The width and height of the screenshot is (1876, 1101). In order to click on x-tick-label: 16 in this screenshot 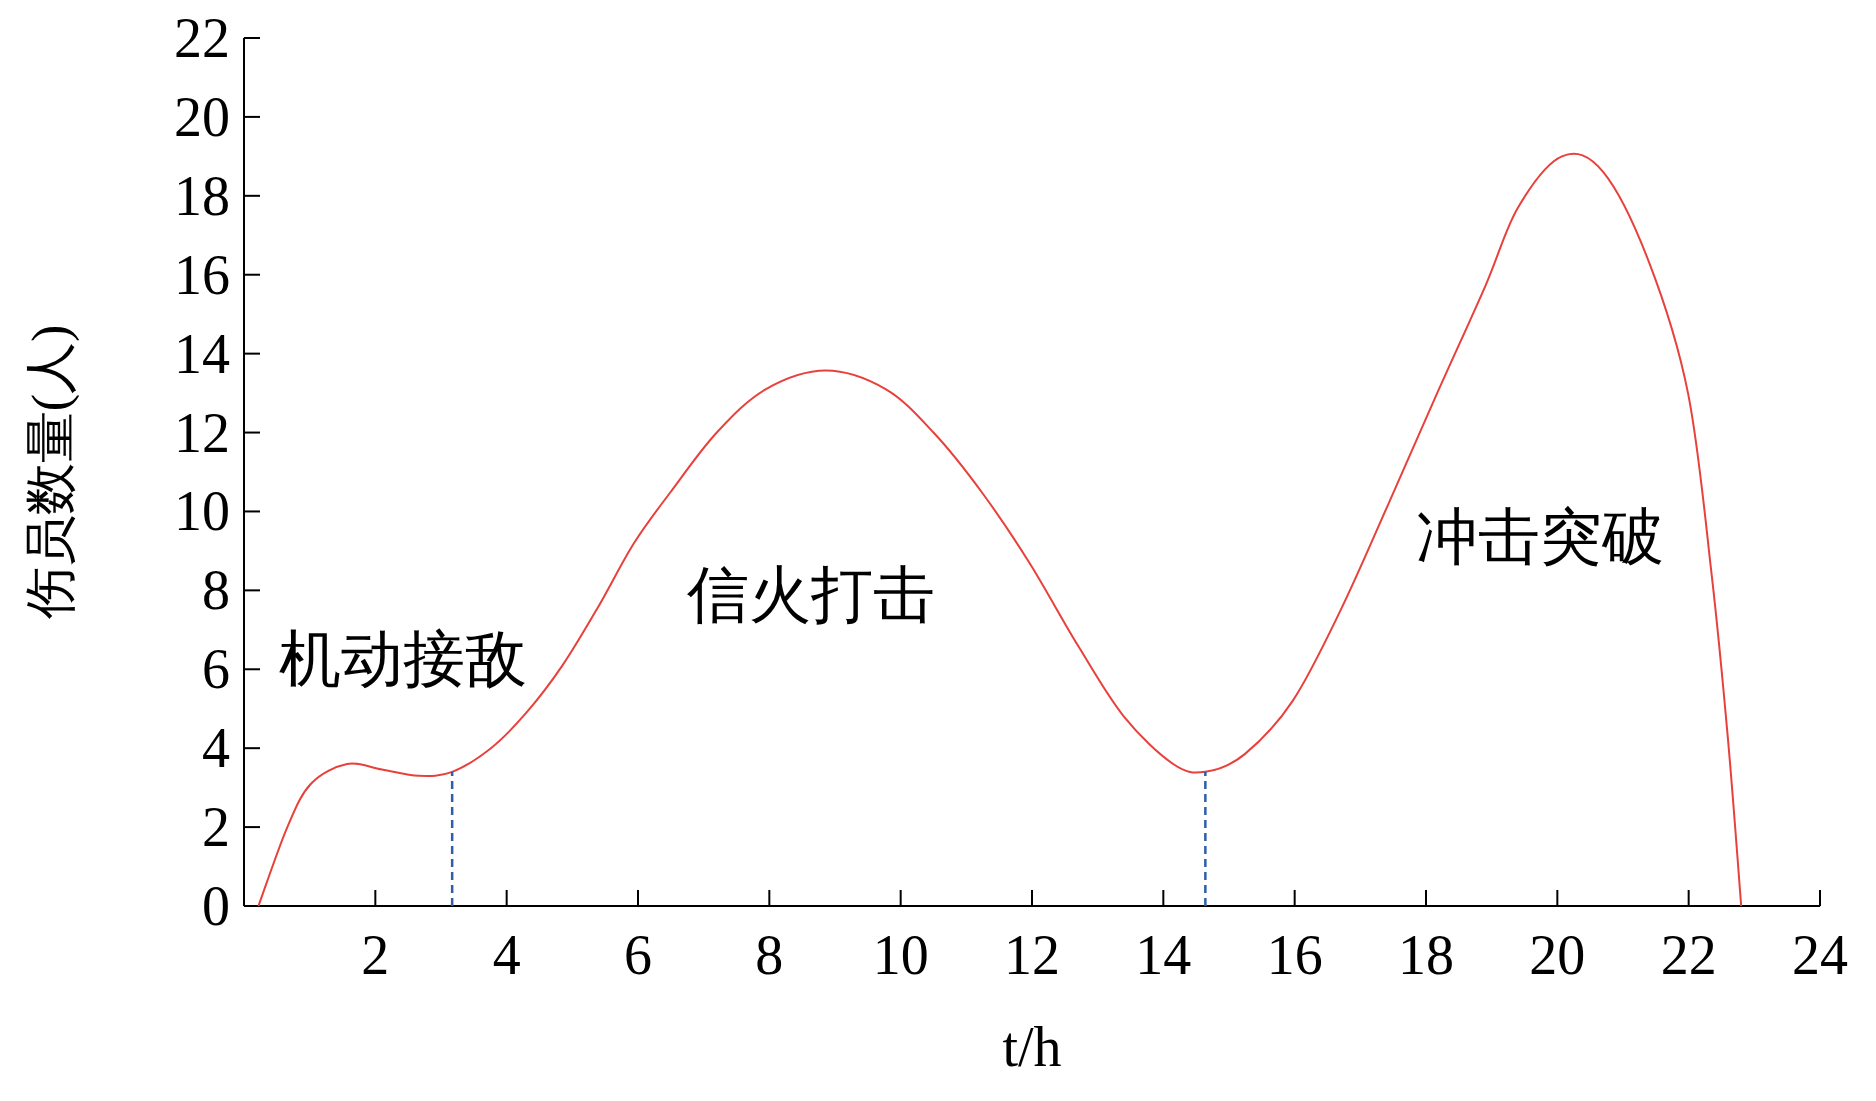, I will do `click(1294, 955)`.